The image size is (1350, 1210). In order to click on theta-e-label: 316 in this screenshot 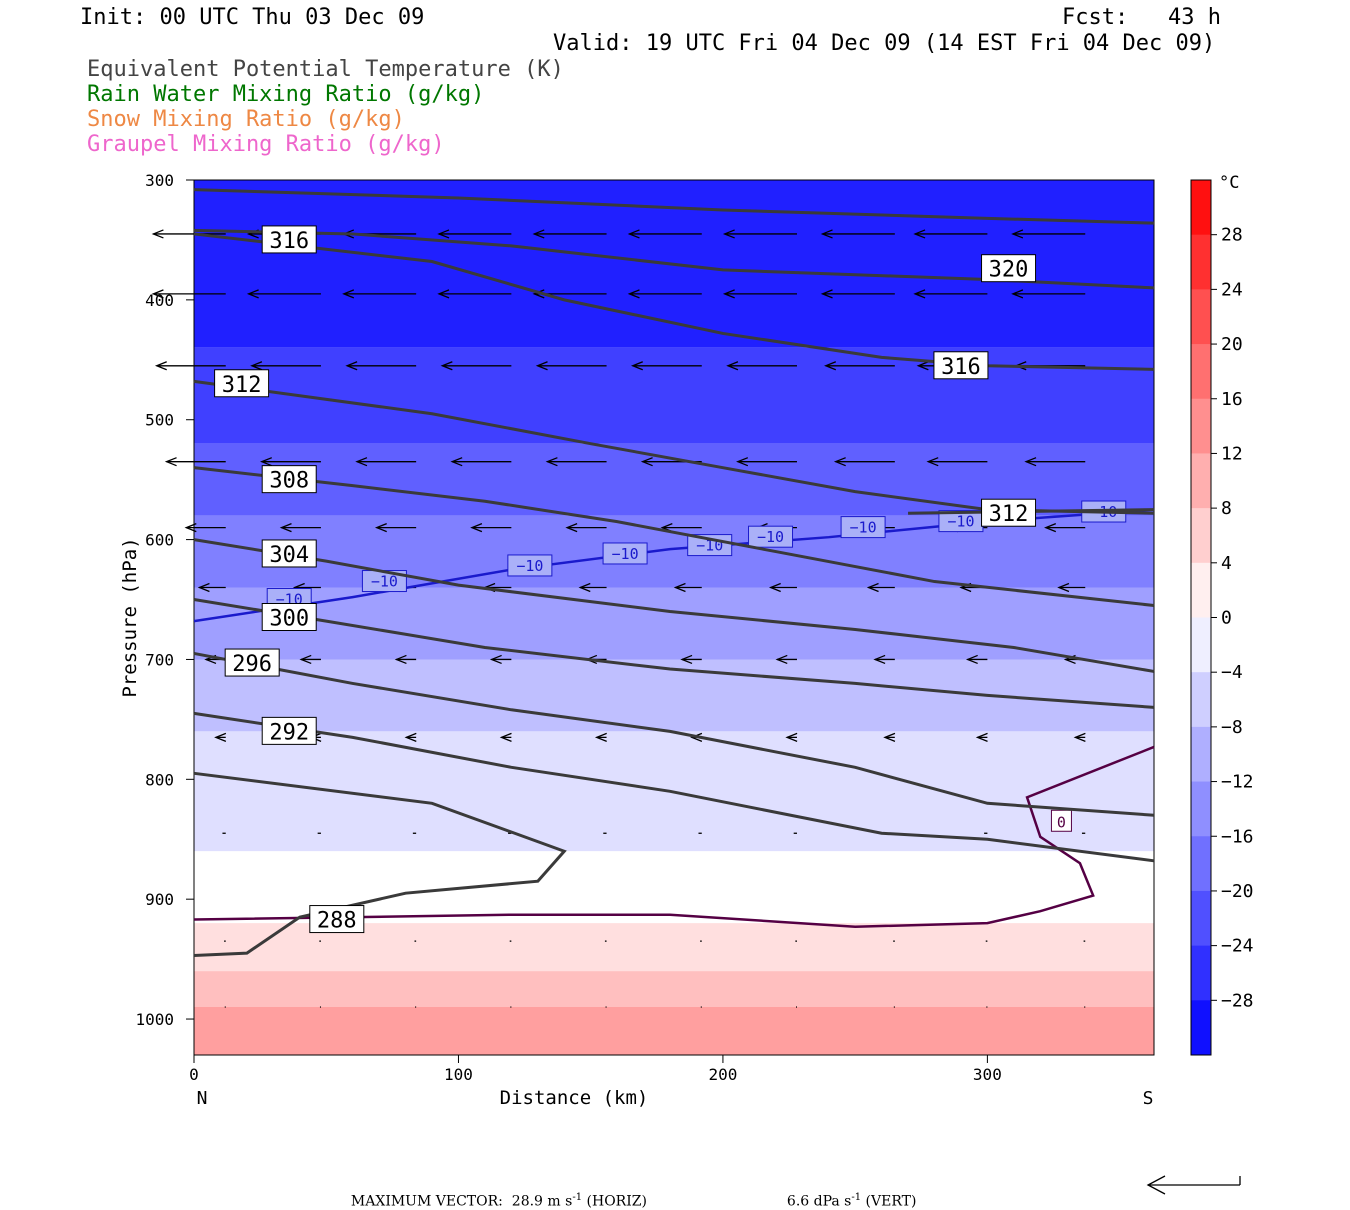, I will do `click(961, 367)`.